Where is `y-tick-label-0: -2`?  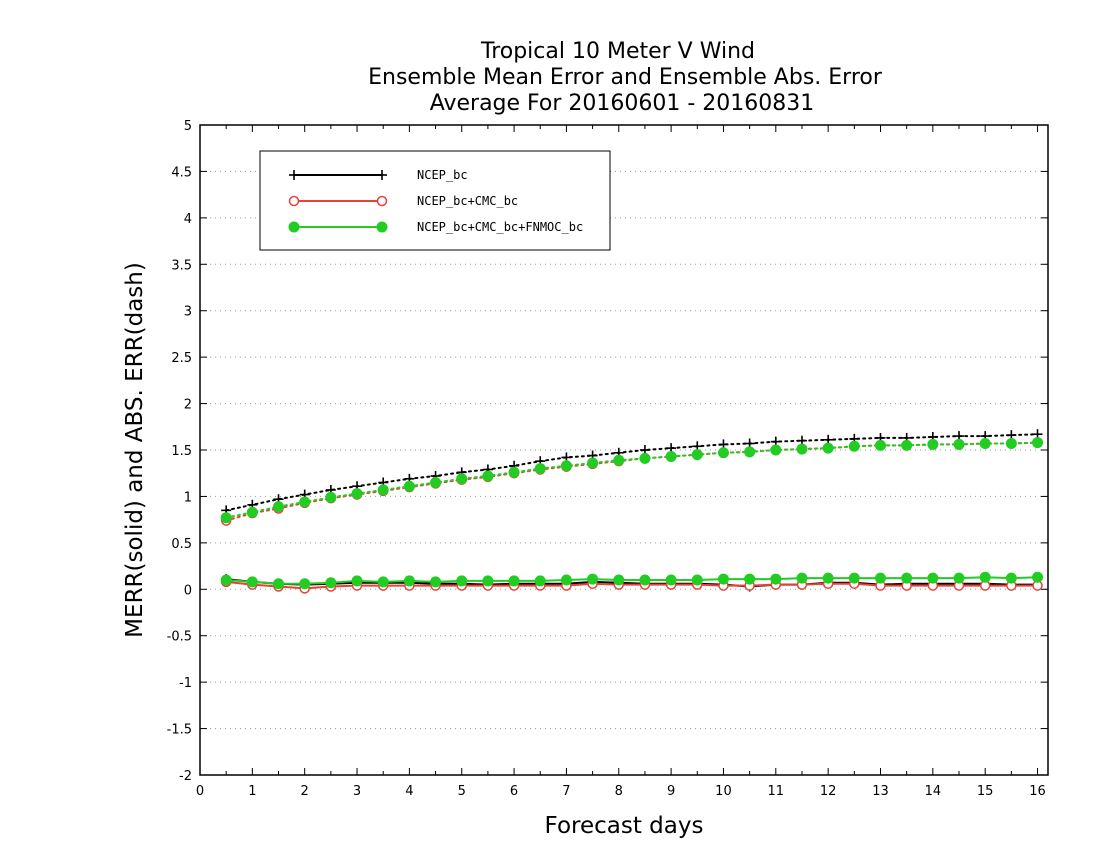 y-tick-label-0: -2 is located at coordinates (185, 776).